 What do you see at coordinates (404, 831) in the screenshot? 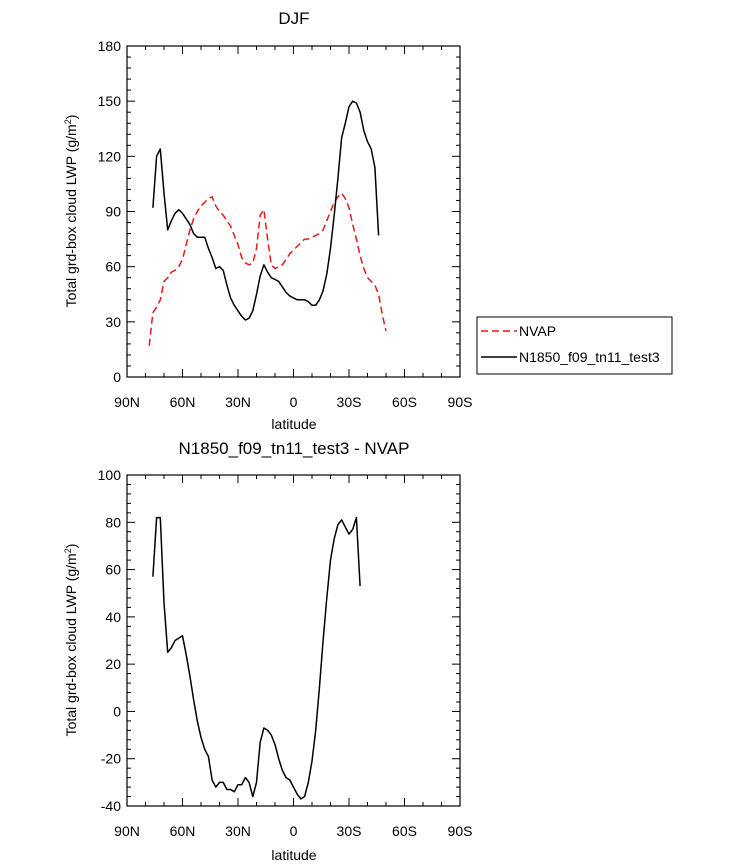
I see `lower-x-tick-label: 60S` at bounding box center [404, 831].